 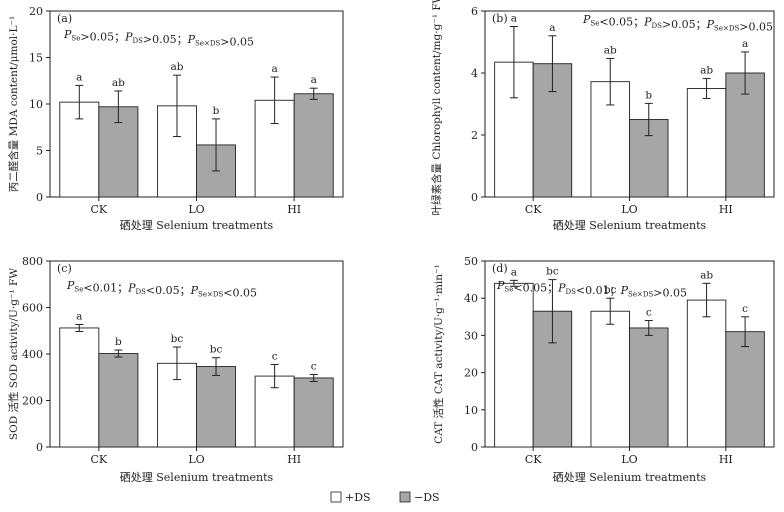 I want to click on y-axis-label: SOD 活性 SOD activity/U·g⁻¹ FW, so click(x=13, y=354).